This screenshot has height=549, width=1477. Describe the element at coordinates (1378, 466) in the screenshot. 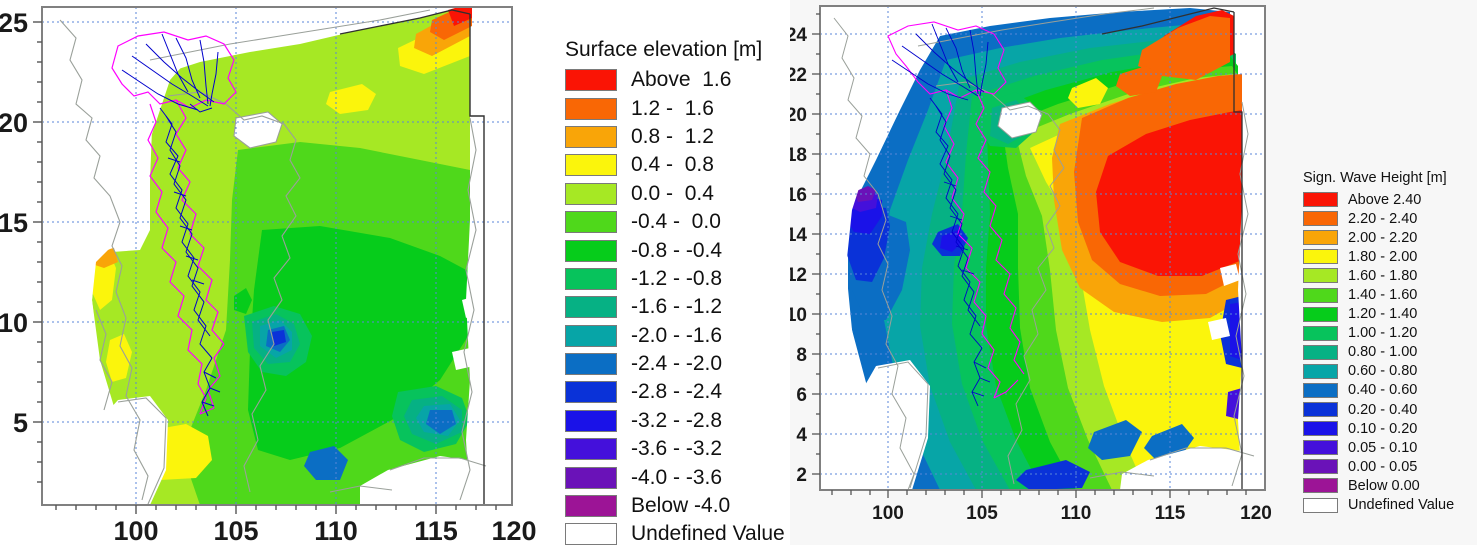

I see `legend-entry: 0.00 - 0.05` at that location.